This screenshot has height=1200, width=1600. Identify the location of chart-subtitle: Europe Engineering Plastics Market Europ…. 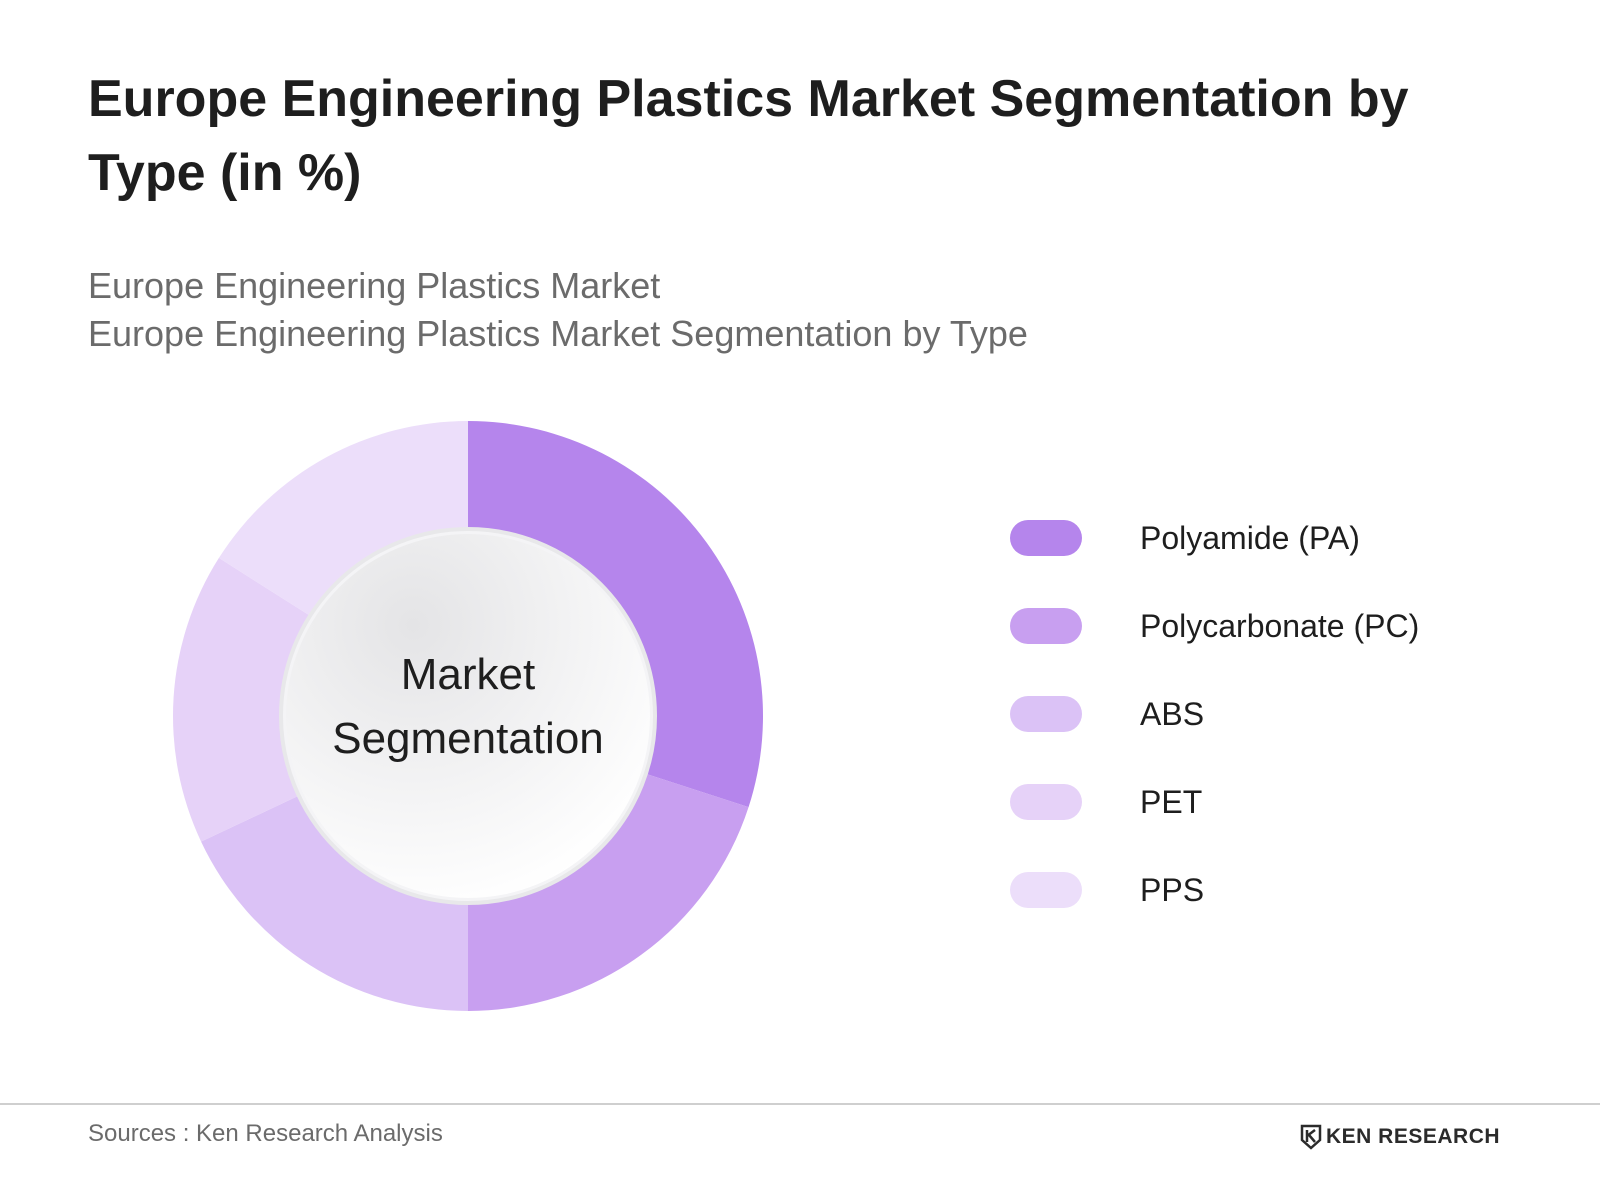
(788, 310).